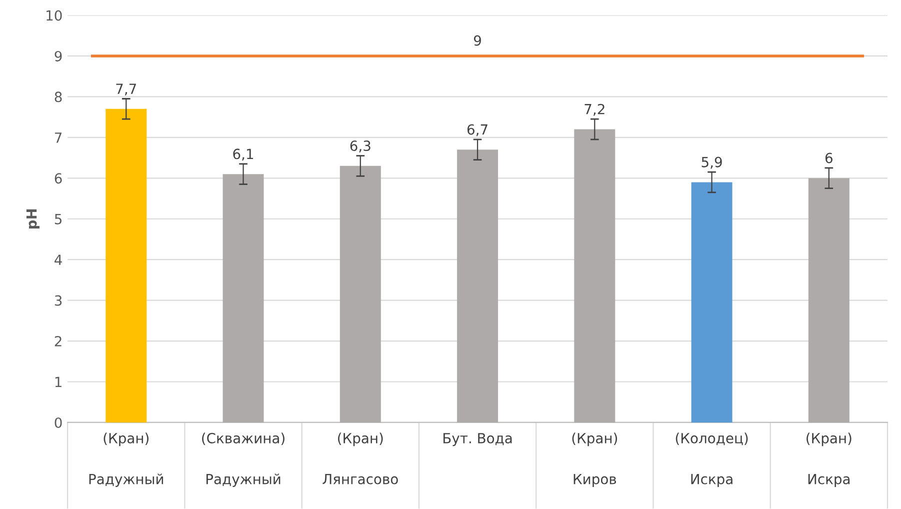 The image size is (901, 509). Describe the element at coordinates (58, 341) in the screenshot. I see `y-tick-label: 2` at that location.